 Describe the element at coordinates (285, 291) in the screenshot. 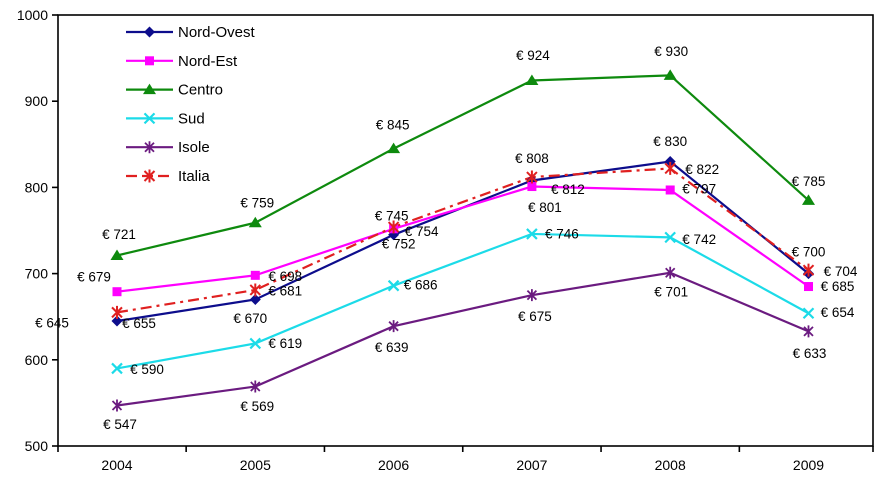

I see `data-label-italia-2005: € 681` at that location.